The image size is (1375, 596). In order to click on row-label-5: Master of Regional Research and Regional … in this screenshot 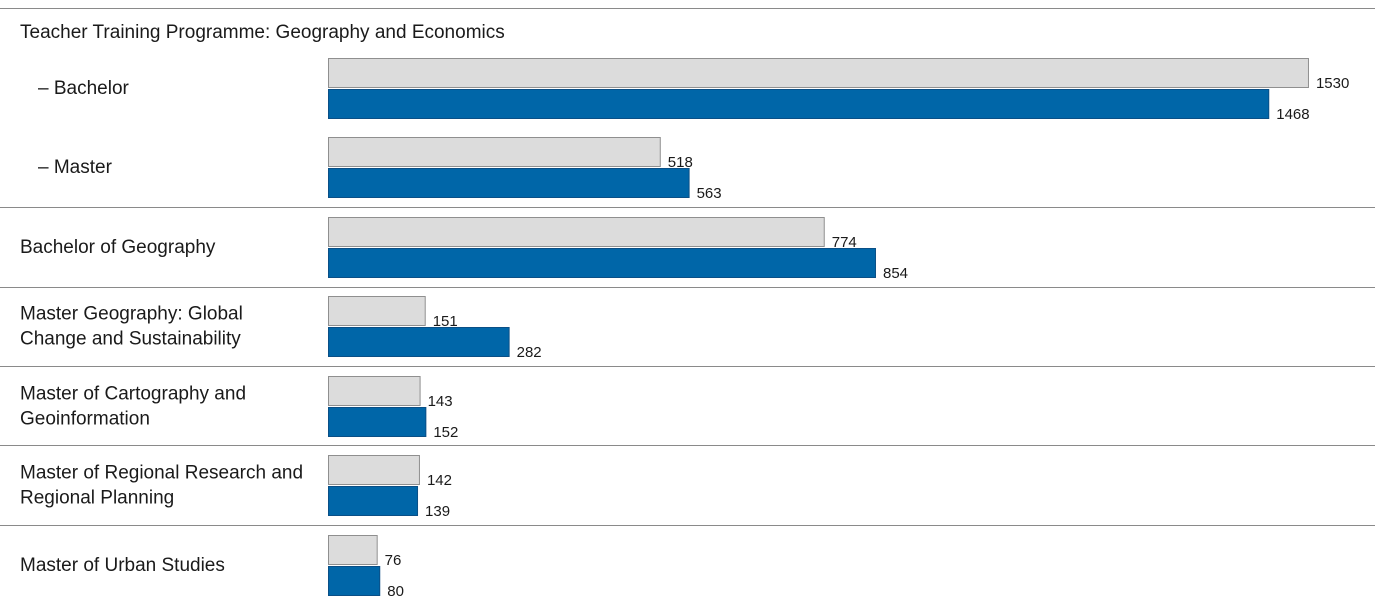, I will do `click(161, 486)`.